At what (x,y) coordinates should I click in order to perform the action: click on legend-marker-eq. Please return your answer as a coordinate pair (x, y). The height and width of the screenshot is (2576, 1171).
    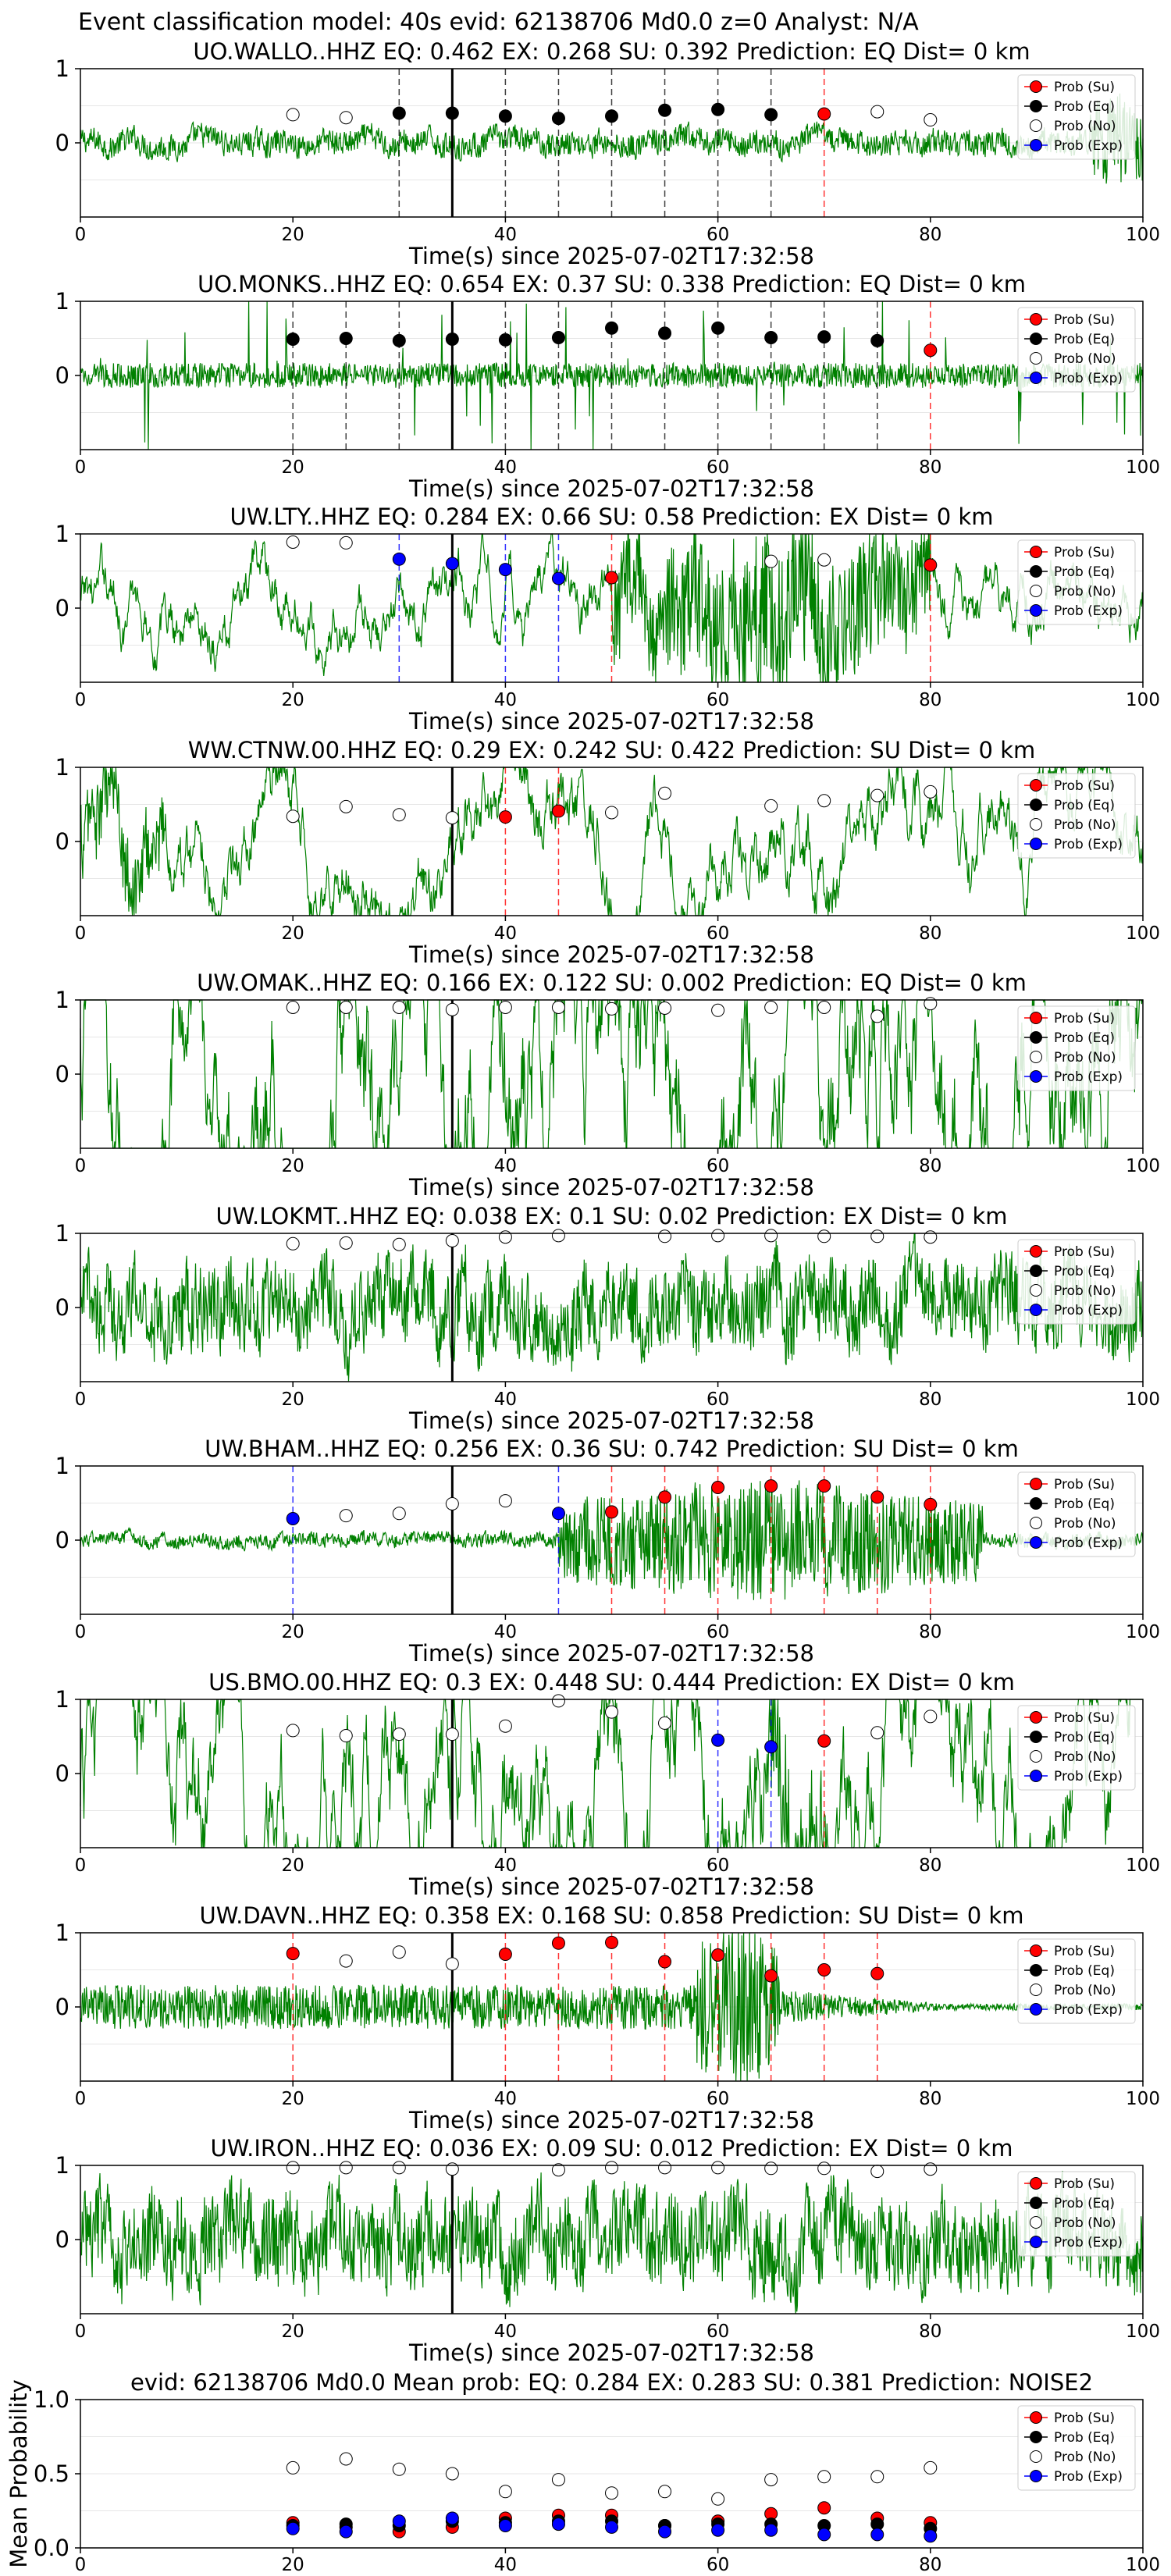
    Looking at the image, I should click on (1036, 2203).